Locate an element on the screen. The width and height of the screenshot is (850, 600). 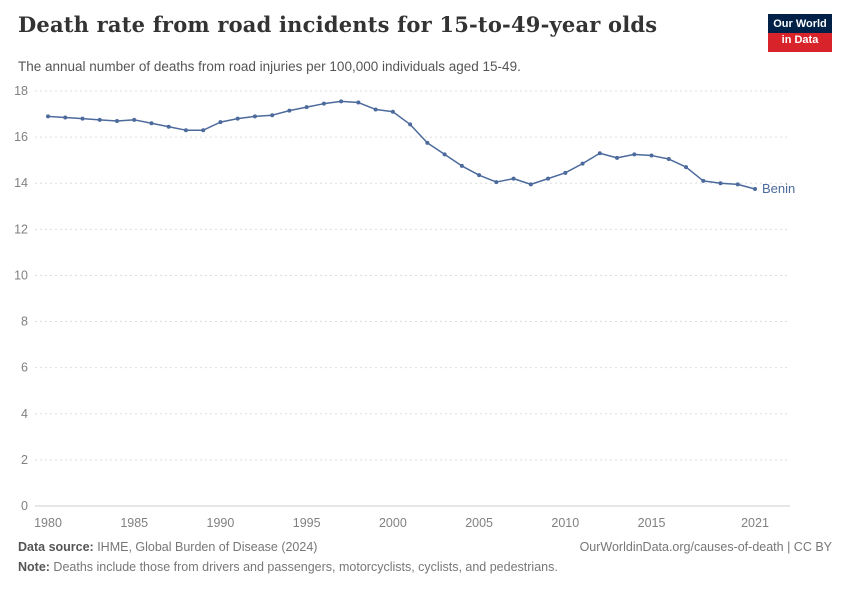
x-tick-label: 2015 is located at coordinates (652, 523).